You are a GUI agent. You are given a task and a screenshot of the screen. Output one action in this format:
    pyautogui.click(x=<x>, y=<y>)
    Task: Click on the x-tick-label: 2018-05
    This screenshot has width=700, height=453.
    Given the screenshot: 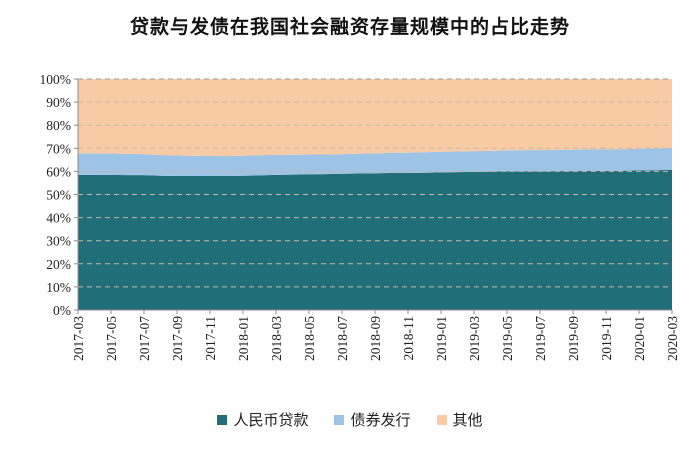 What is the action you would take?
    pyautogui.click(x=309, y=338)
    